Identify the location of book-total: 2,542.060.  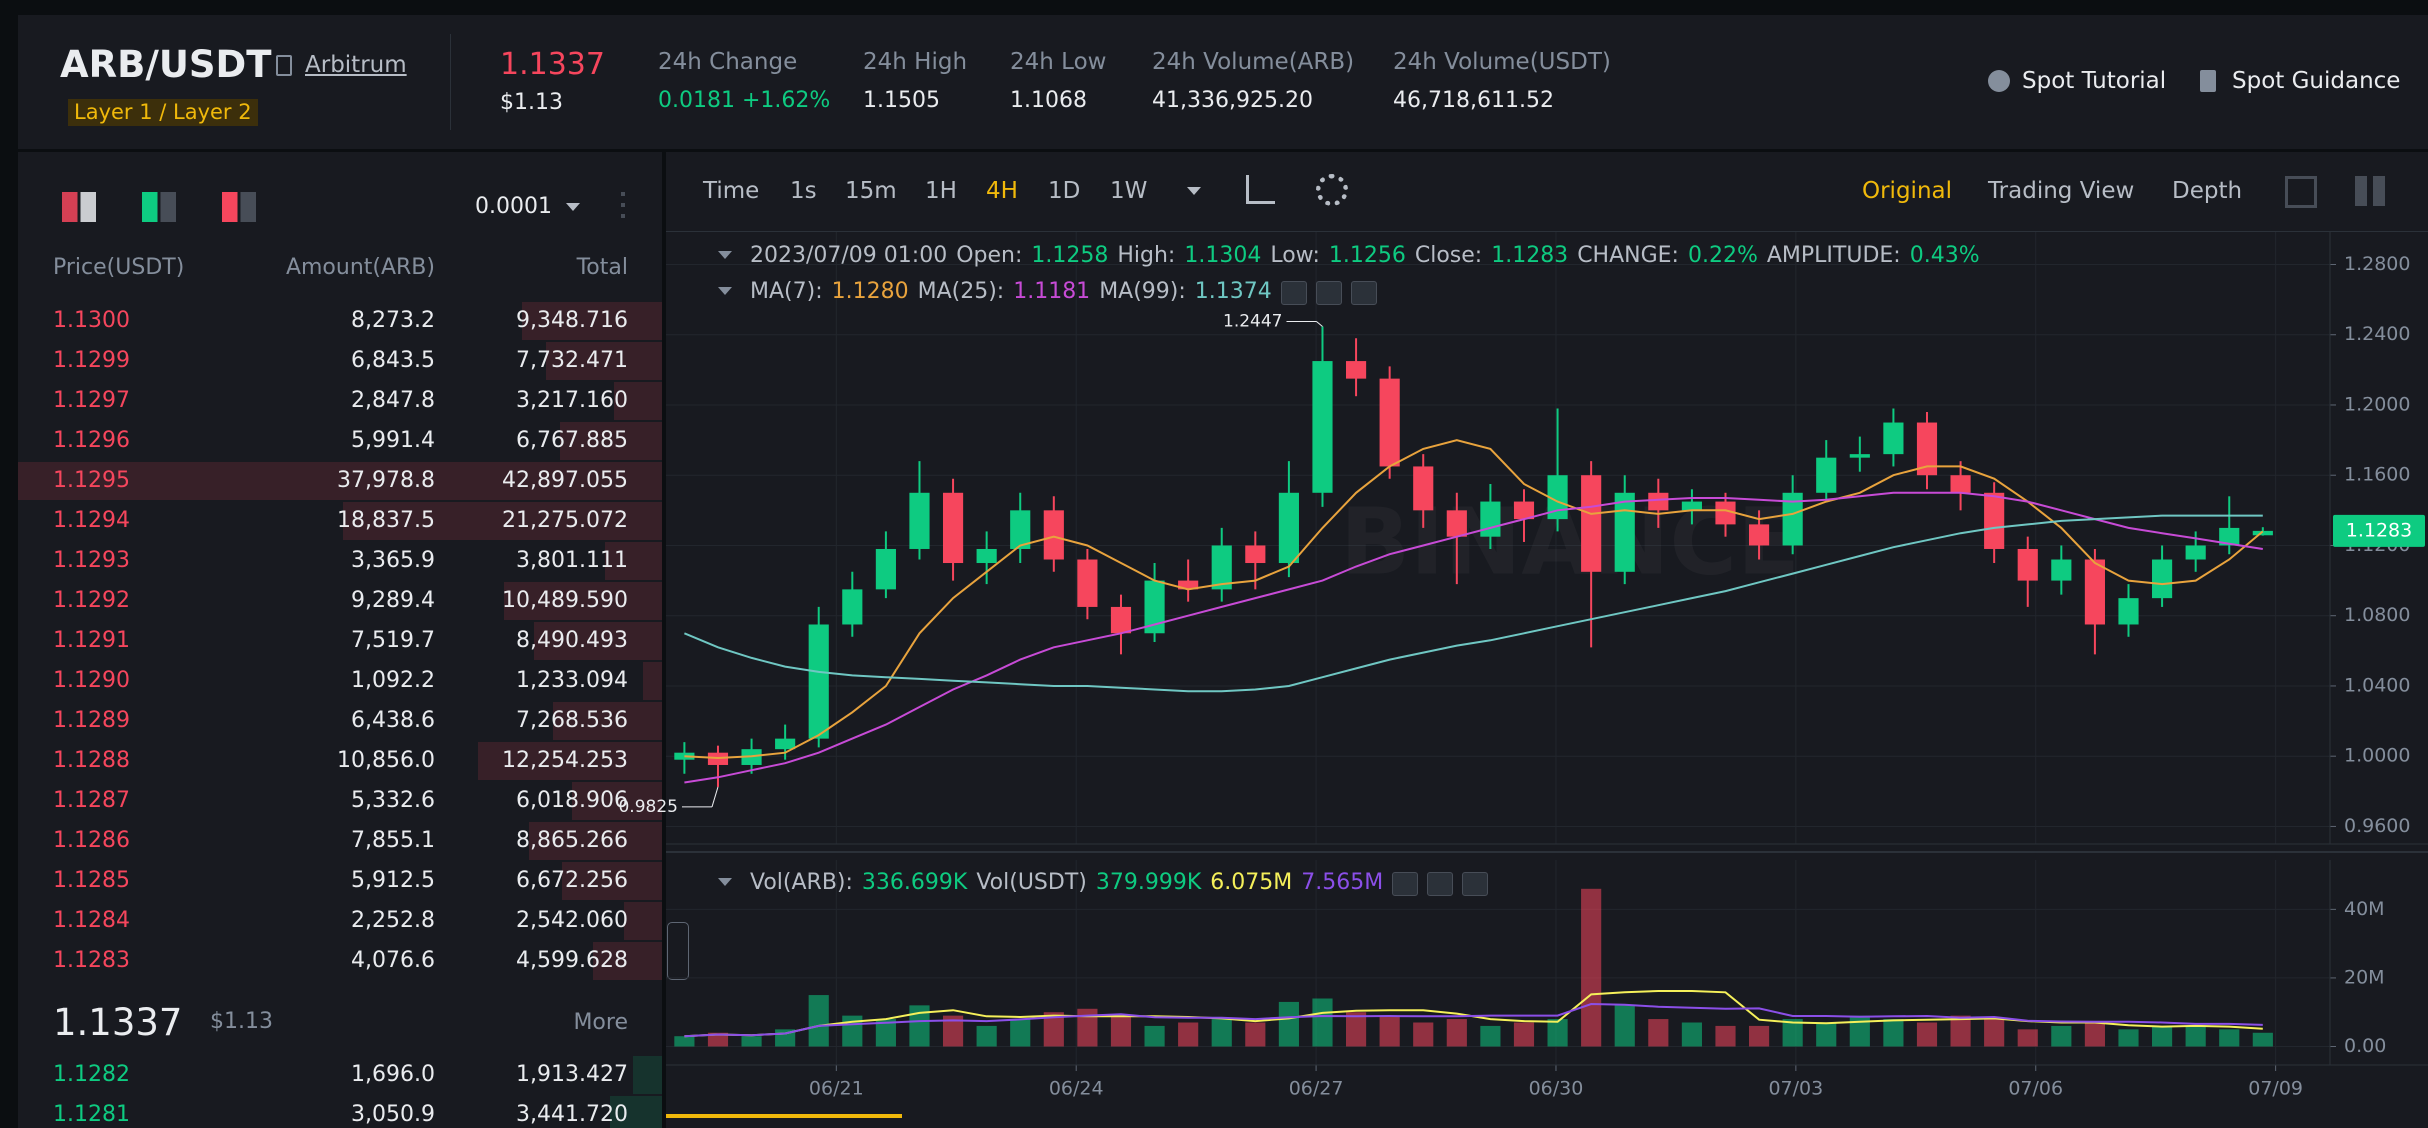
(572, 920).